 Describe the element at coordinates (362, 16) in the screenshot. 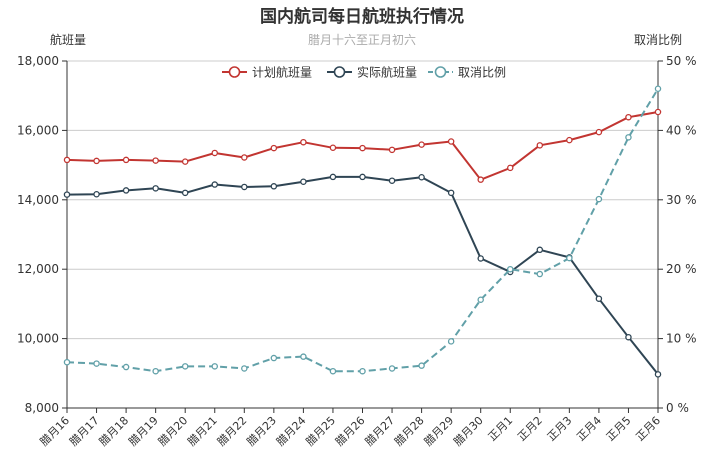

I see `chart-title: 国内航司每日航班执行情况` at that location.